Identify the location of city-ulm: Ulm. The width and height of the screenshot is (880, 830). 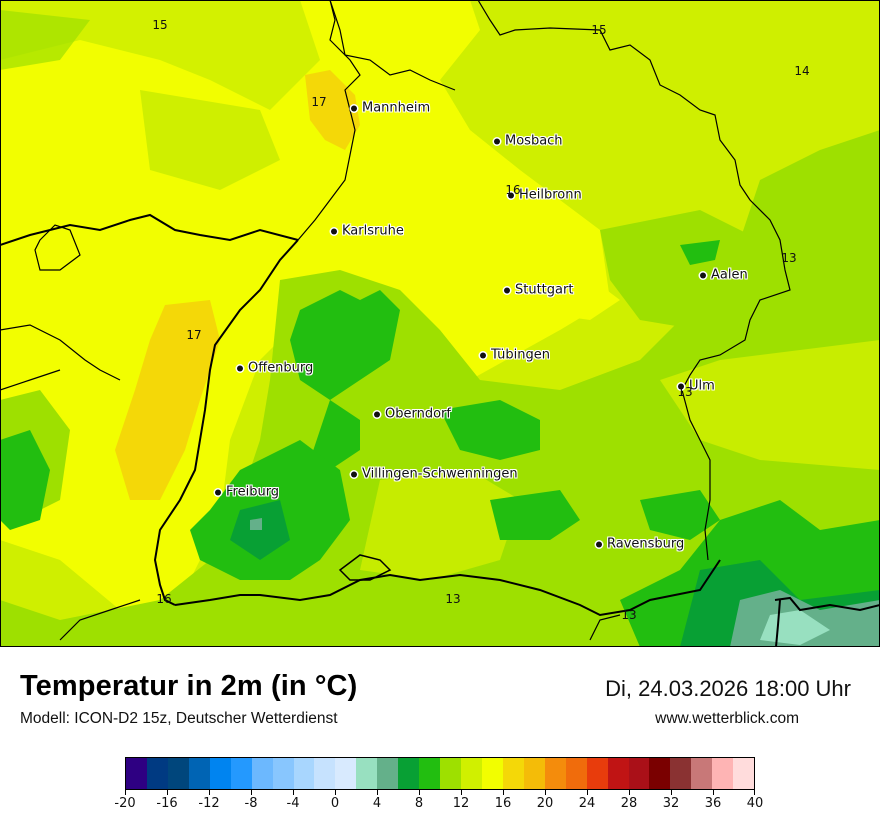
(696, 386).